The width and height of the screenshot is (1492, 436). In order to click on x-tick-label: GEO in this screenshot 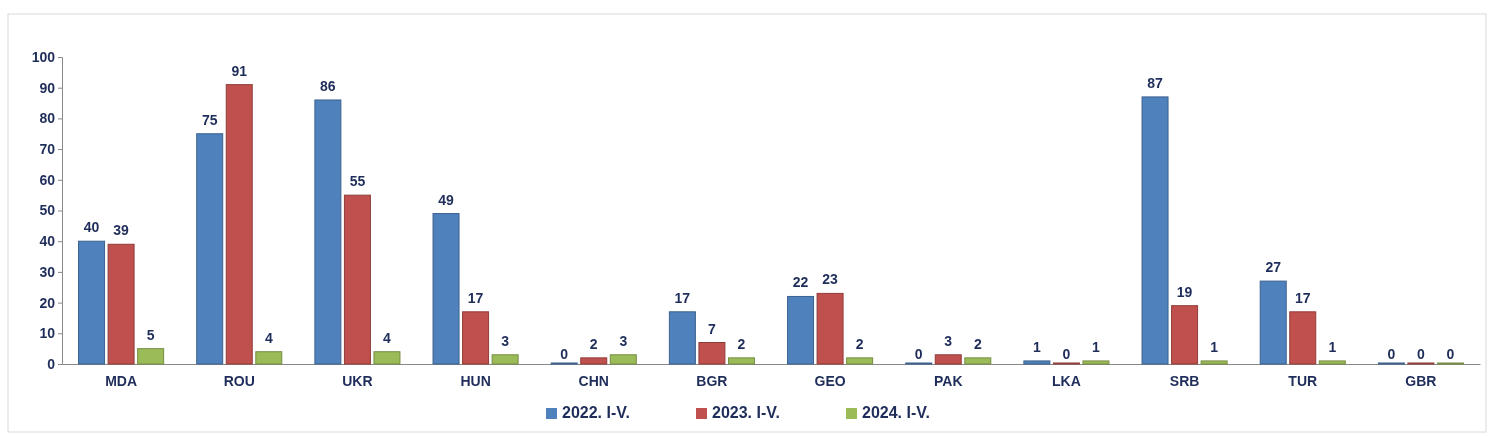, I will do `click(830, 380)`.